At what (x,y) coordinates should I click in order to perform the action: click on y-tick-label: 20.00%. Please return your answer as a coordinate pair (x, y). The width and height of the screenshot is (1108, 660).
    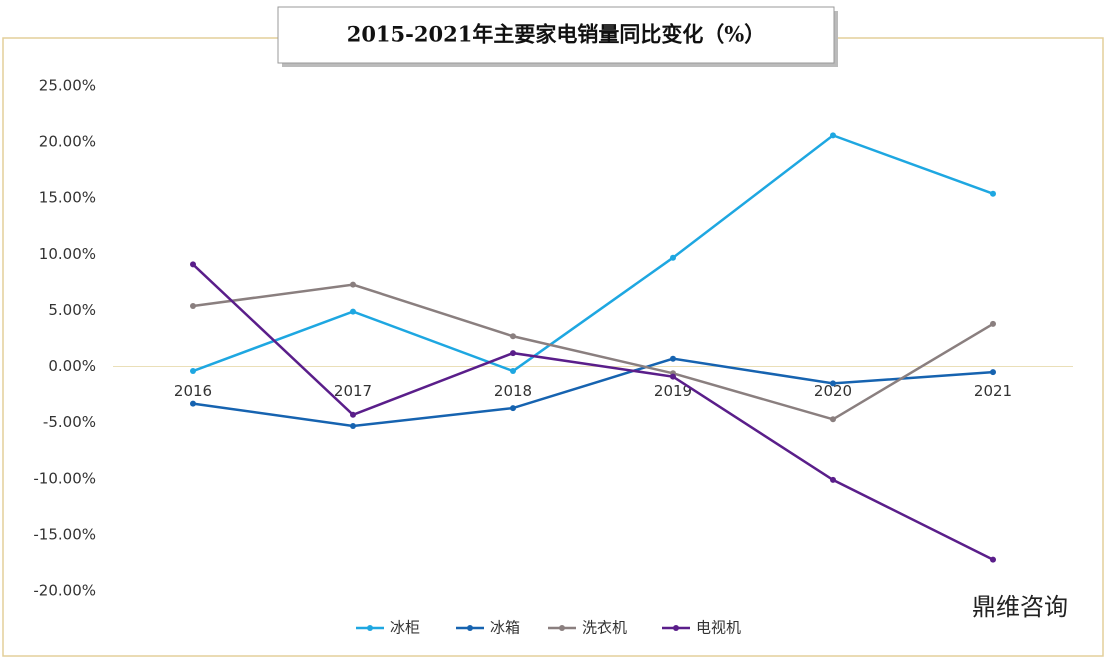
    Looking at the image, I should click on (67, 142).